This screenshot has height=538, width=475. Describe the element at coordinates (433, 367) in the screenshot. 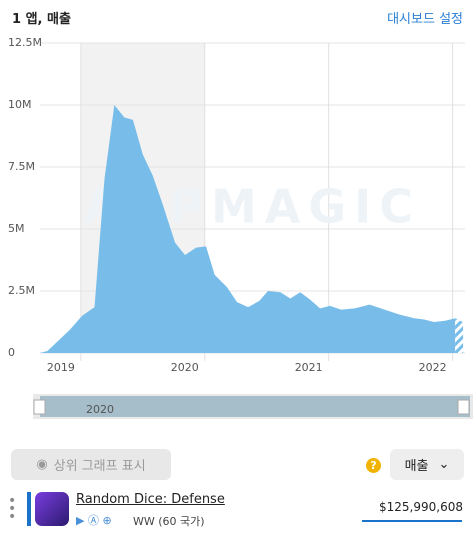

I see `x-tick-label: 2022` at that location.